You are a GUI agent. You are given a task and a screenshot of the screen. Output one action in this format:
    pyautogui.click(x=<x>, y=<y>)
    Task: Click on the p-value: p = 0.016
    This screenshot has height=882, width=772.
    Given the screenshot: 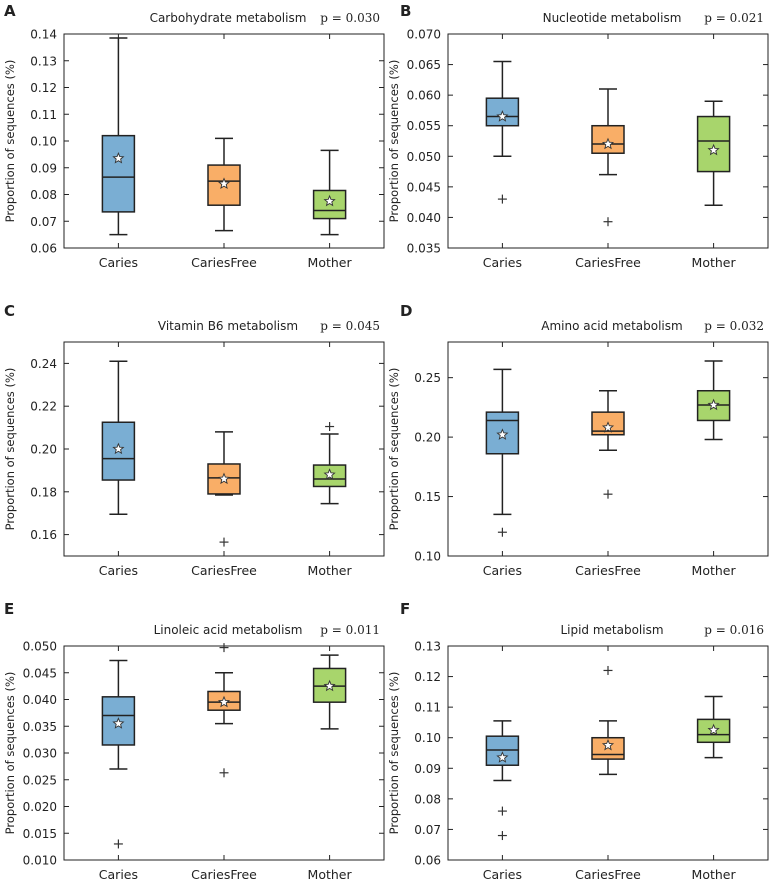 What is the action you would take?
    pyautogui.click(x=734, y=630)
    